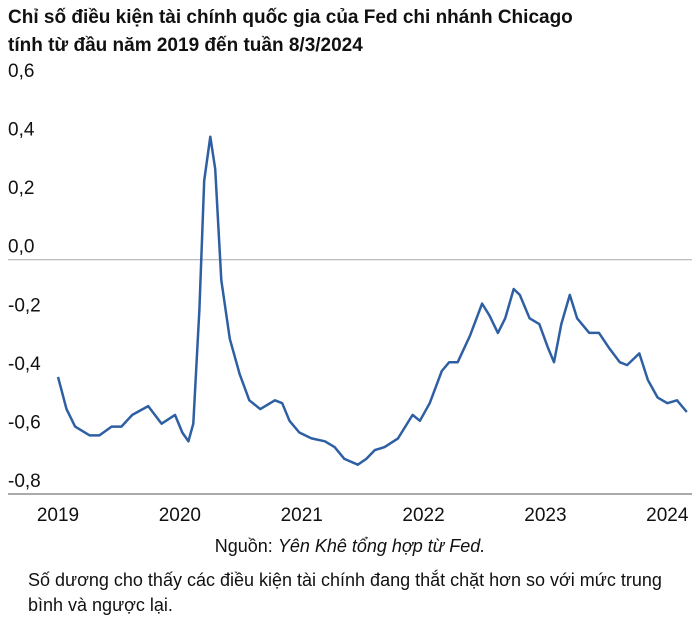  I want to click on y-tick-label: 0,4, so click(21, 130).